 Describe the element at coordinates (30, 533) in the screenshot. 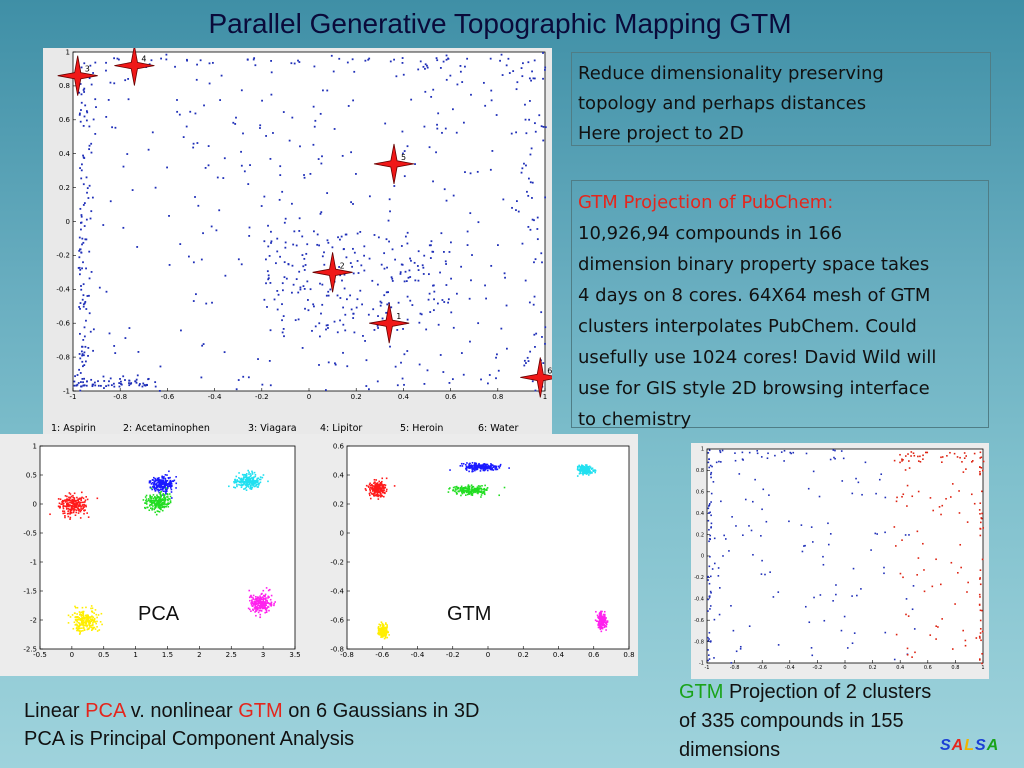

I see `y-tick-label: -0.5` at that location.